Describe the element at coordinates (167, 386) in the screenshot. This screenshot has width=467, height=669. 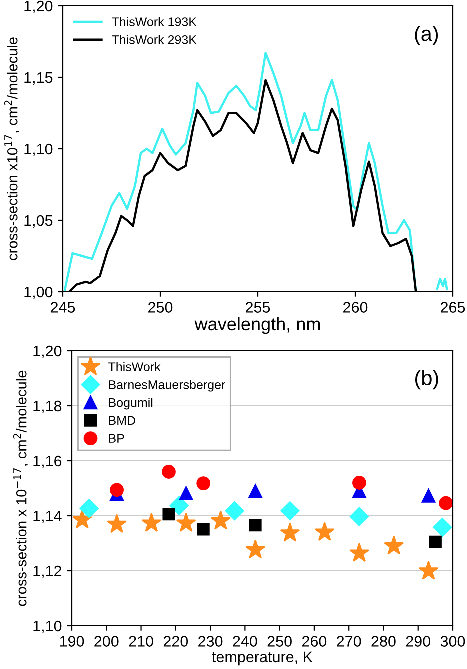
I see `legend-label: BarnesMauersberger` at that location.